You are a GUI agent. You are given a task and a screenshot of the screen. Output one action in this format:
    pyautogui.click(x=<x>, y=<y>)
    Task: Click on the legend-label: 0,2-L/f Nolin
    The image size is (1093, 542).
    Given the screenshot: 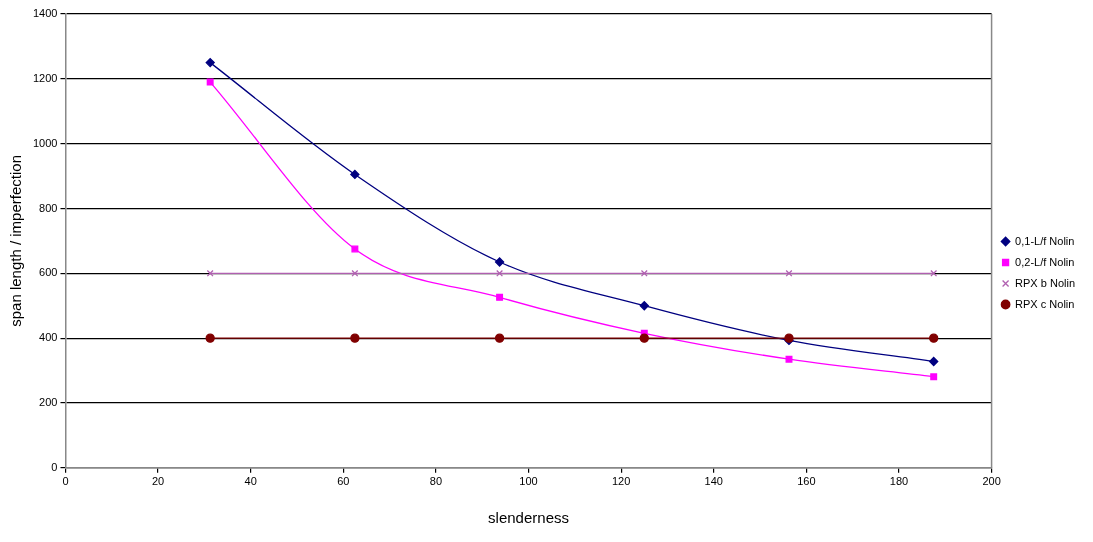 What is the action you would take?
    pyautogui.click(x=1045, y=261)
    